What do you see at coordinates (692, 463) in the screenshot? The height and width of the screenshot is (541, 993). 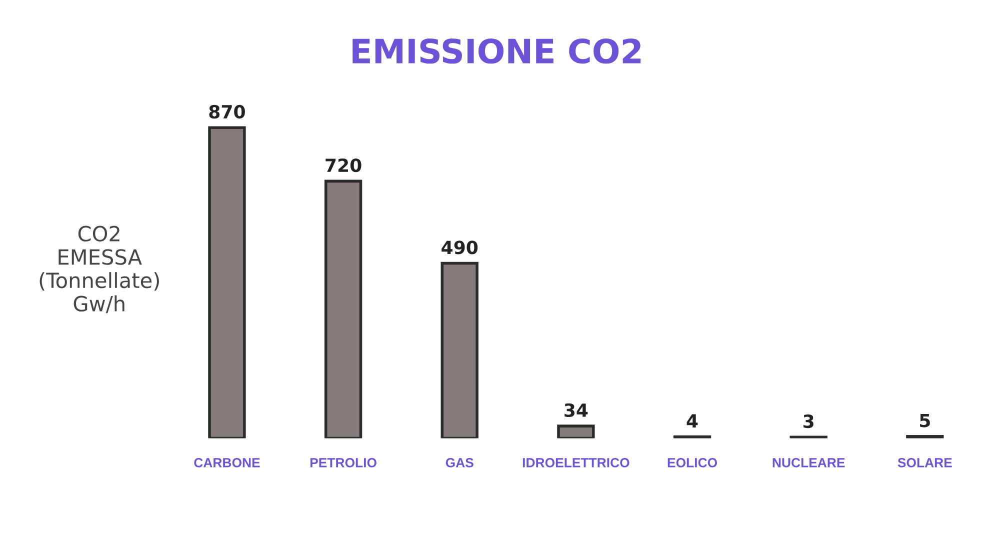 I see `x-tick-label: EOLICO` at bounding box center [692, 463].